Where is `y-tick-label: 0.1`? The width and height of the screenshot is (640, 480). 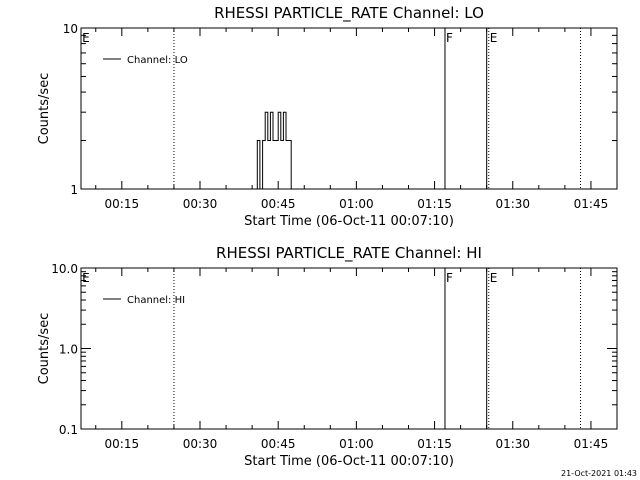 y-tick-label: 0.1 is located at coordinates (68, 430).